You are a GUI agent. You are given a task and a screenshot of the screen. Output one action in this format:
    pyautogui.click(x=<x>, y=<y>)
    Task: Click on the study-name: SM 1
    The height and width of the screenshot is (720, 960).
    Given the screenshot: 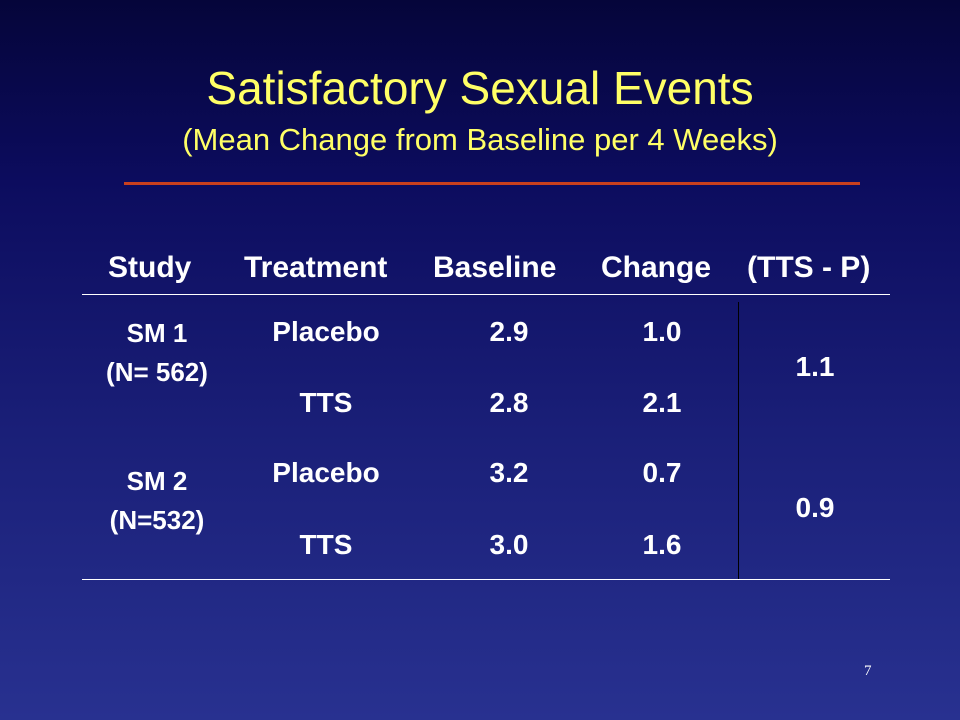 What is the action you would take?
    pyautogui.click(x=157, y=333)
    